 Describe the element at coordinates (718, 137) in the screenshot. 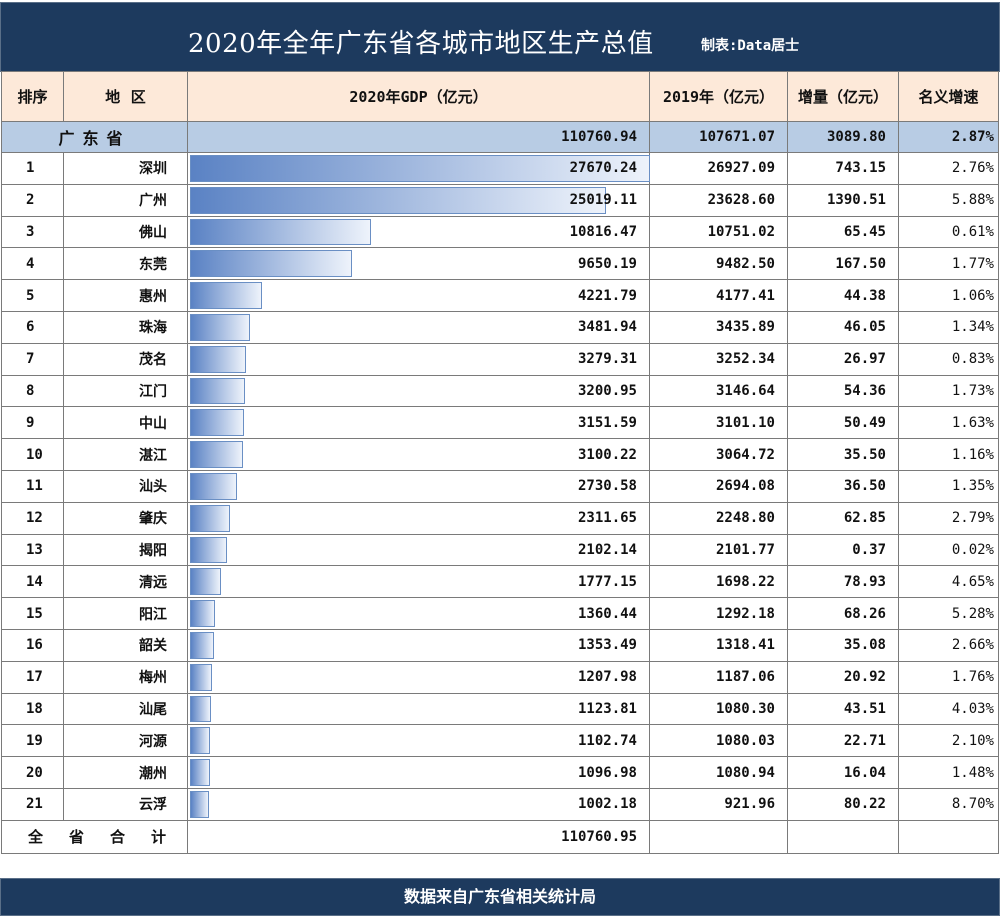

I see `province-gdp2019: 107671.07` at that location.